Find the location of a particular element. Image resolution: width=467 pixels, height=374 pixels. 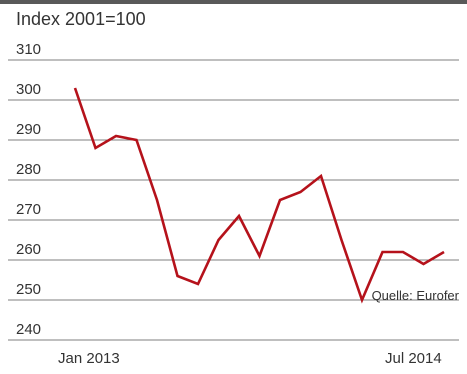

y-tick-label-250: 250 is located at coordinates (28, 289).